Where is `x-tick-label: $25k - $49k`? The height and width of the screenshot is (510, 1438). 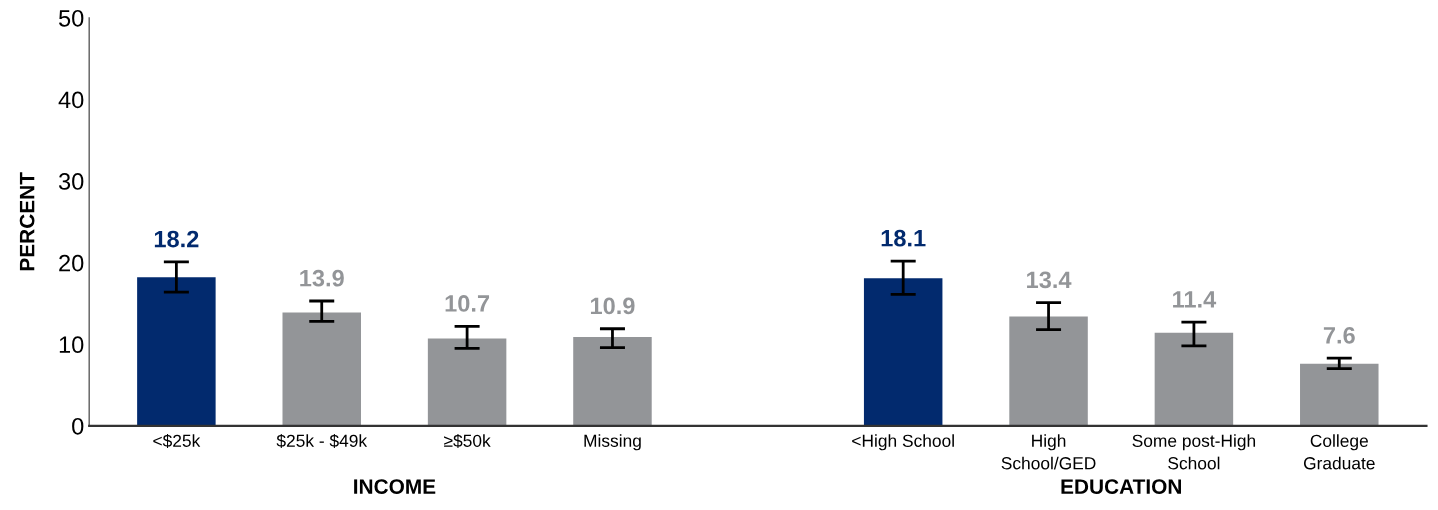 x-tick-label: $25k - $49k is located at coordinates (322, 440).